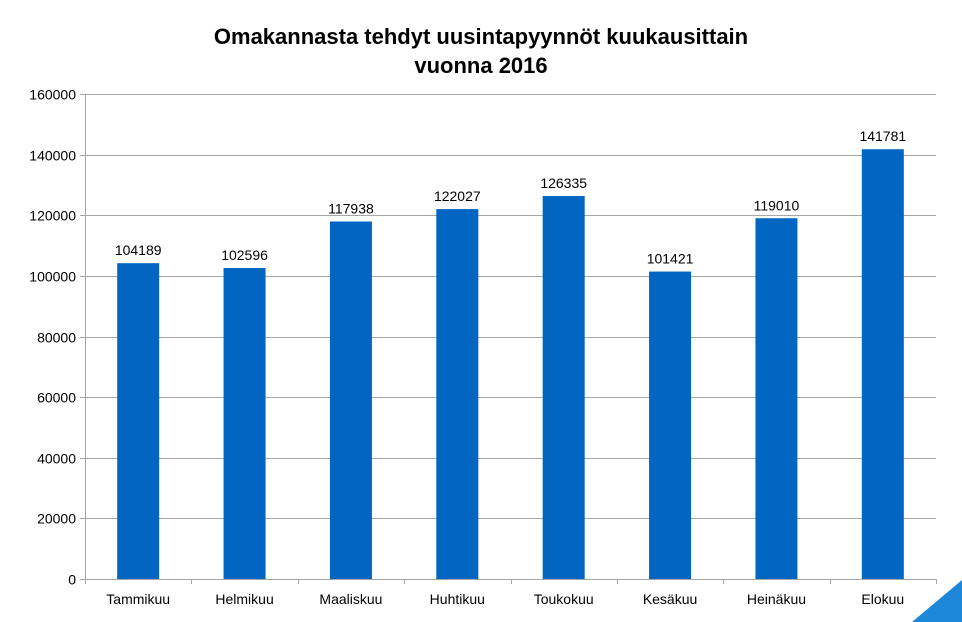  What do you see at coordinates (138, 250) in the screenshot?
I see `data-label: 104189` at bounding box center [138, 250].